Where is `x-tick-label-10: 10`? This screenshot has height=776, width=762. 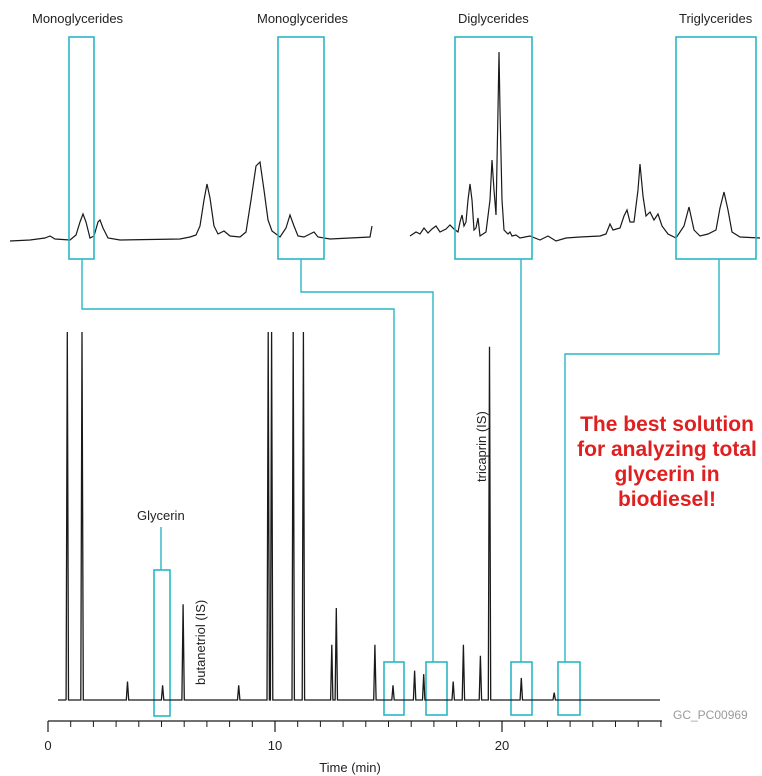
x-tick-label-10: 10 is located at coordinates (275, 745).